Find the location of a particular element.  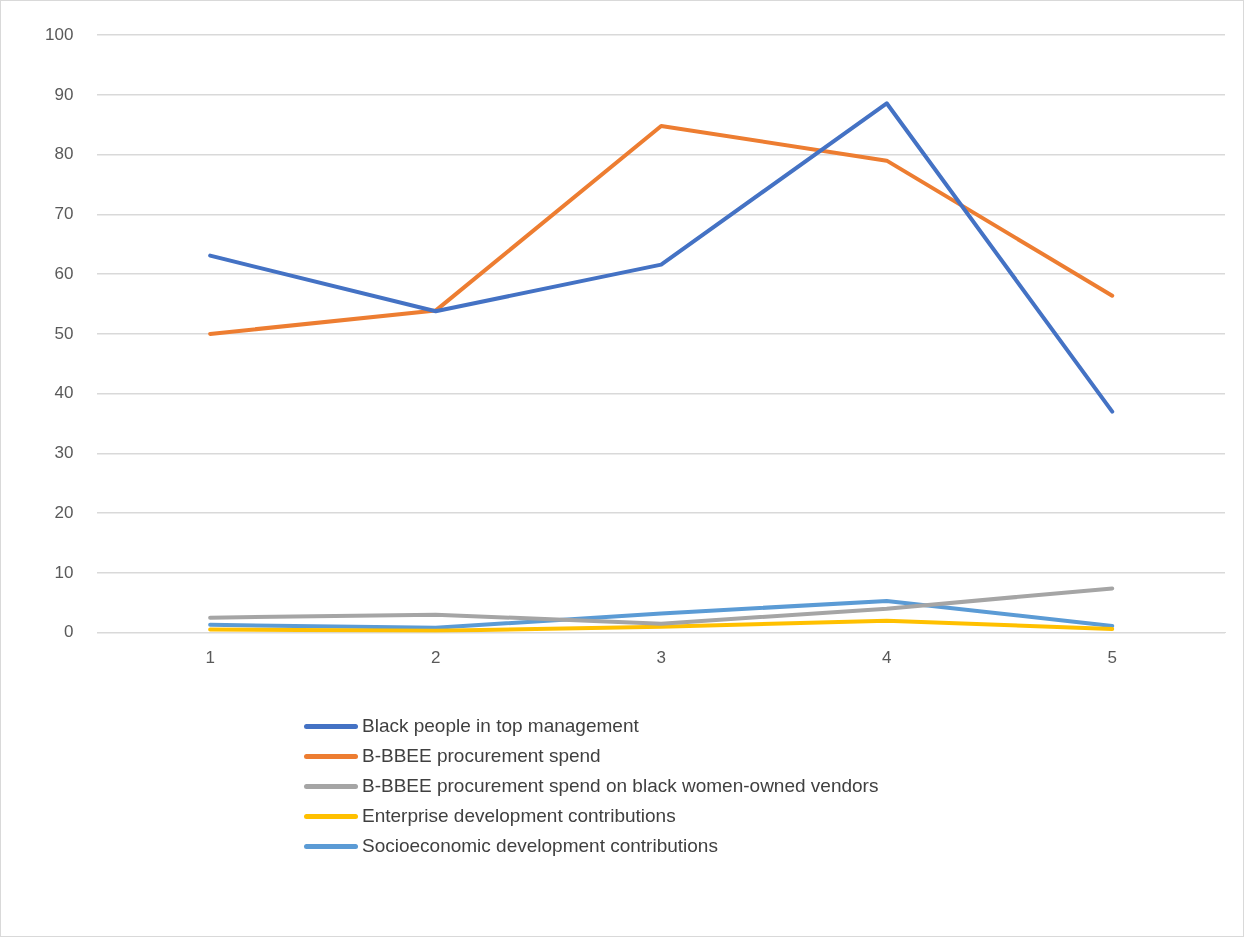

y-tick-label: 30 is located at coordinates (64, 453).